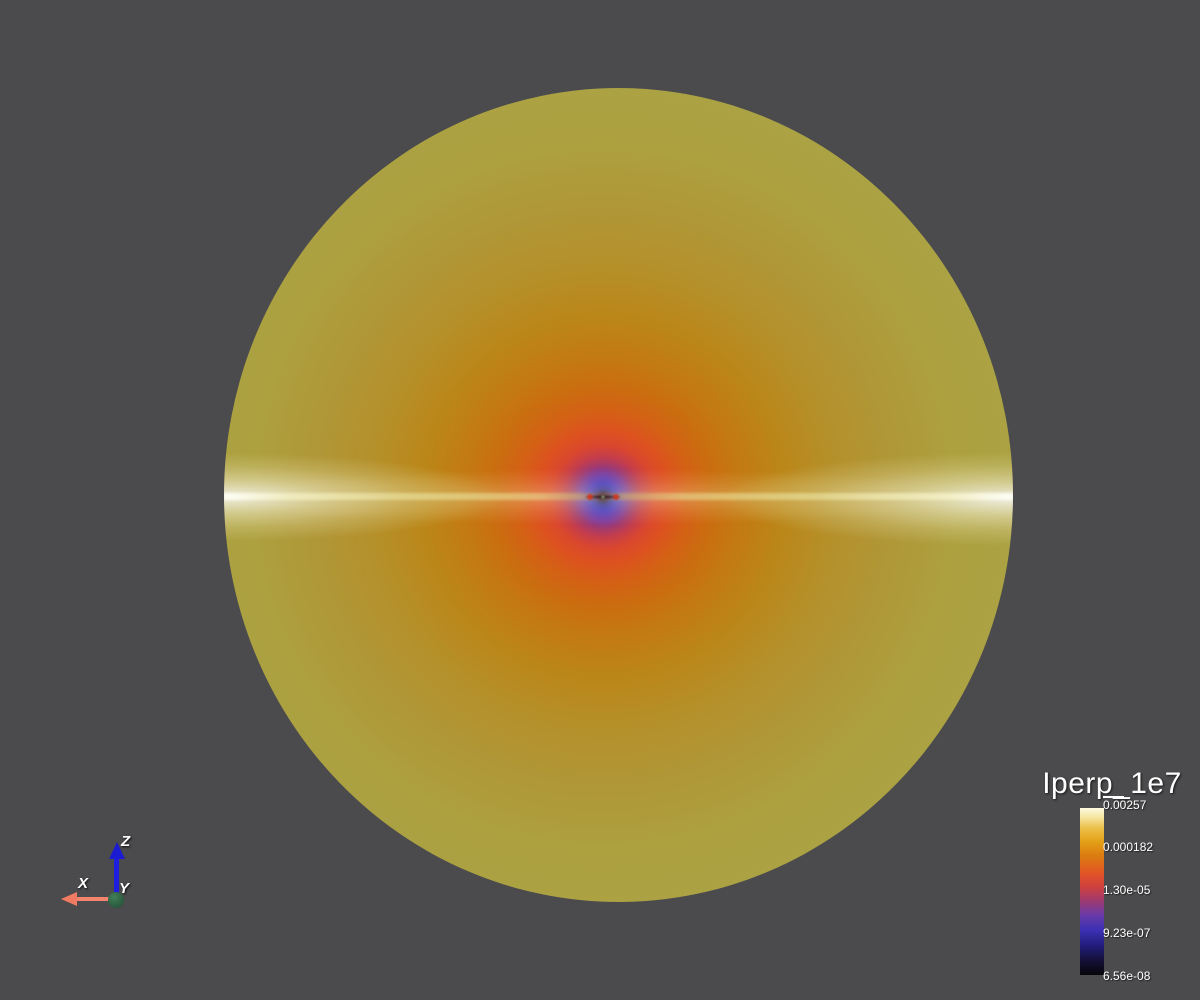  What do you see at coordinates (117, 850) in the screenshot?
I see `z-axis-arrowhead-icon` at bounding box center [117, 850].